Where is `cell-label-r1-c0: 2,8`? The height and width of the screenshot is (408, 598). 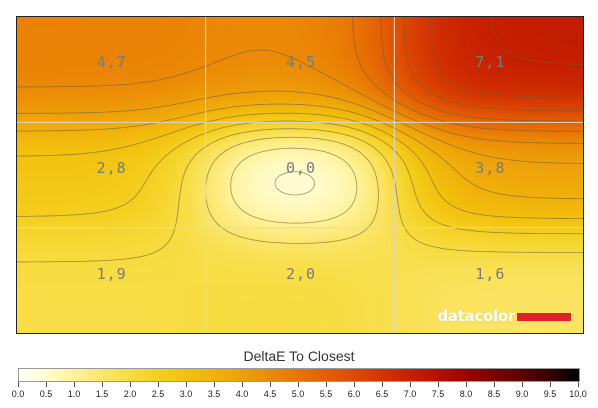 cell-label-r1-c0: 2,8 is located at coordinates (111, 167).